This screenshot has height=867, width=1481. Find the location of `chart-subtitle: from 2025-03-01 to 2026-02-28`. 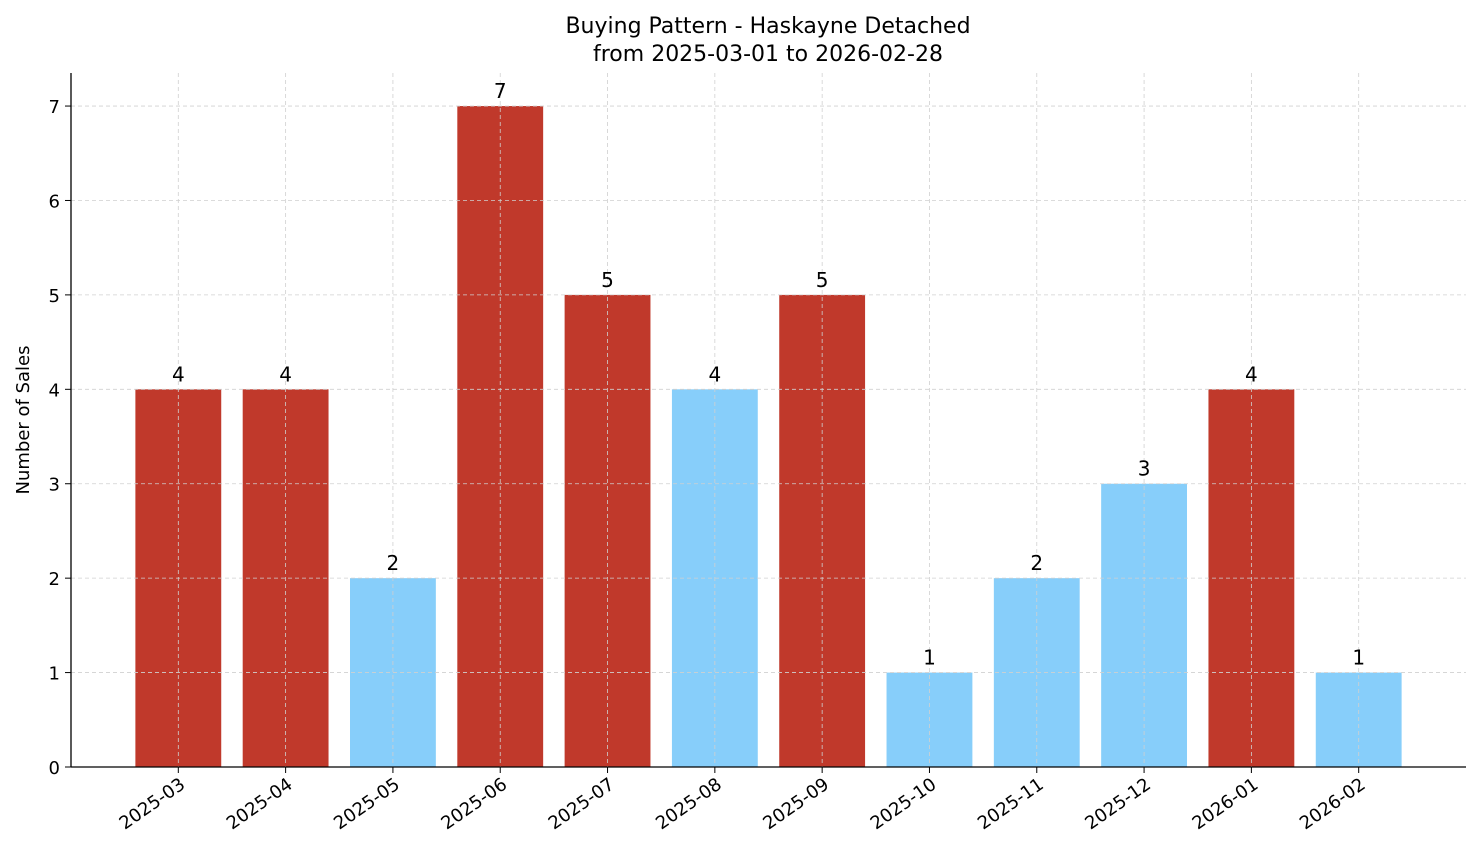

chart-subtitle: from 2025-03-01 to 2026-02-28 is located at coordinates (768, 54).